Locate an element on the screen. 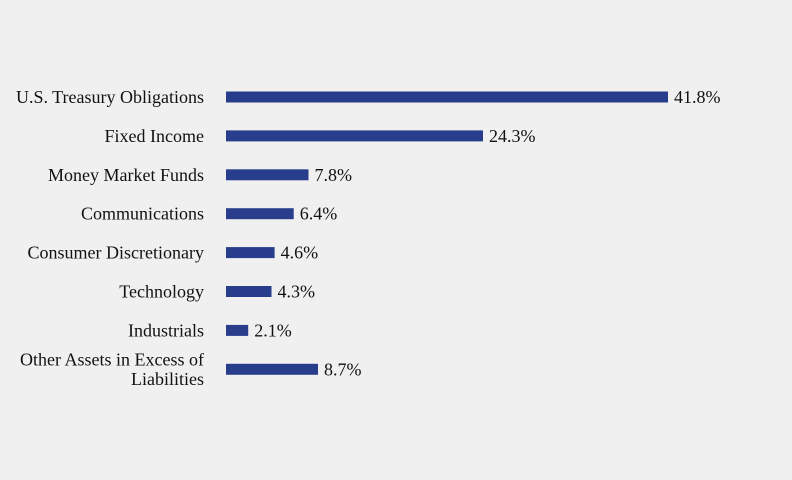 This screenshot has height=480, width=792. category-label-line: Consumer Discretionary is located at coordinates (116, 253).